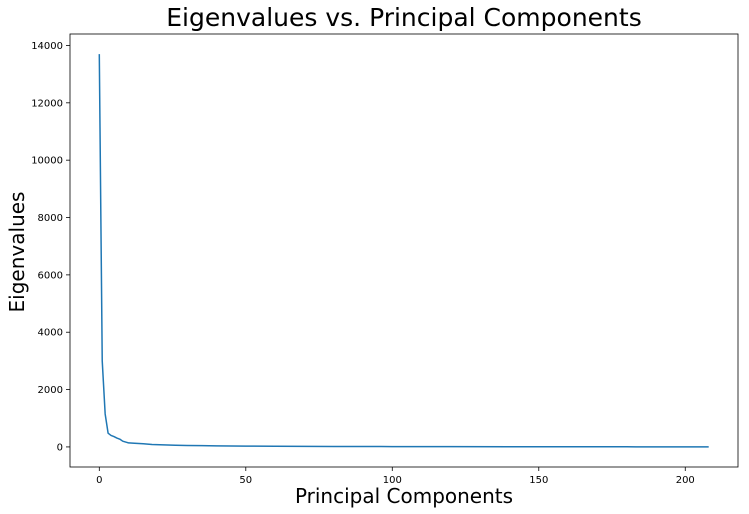 The width and height of the screenshot is (749, 514). I want to click on y-tick-label: 0, so click(60, 447).